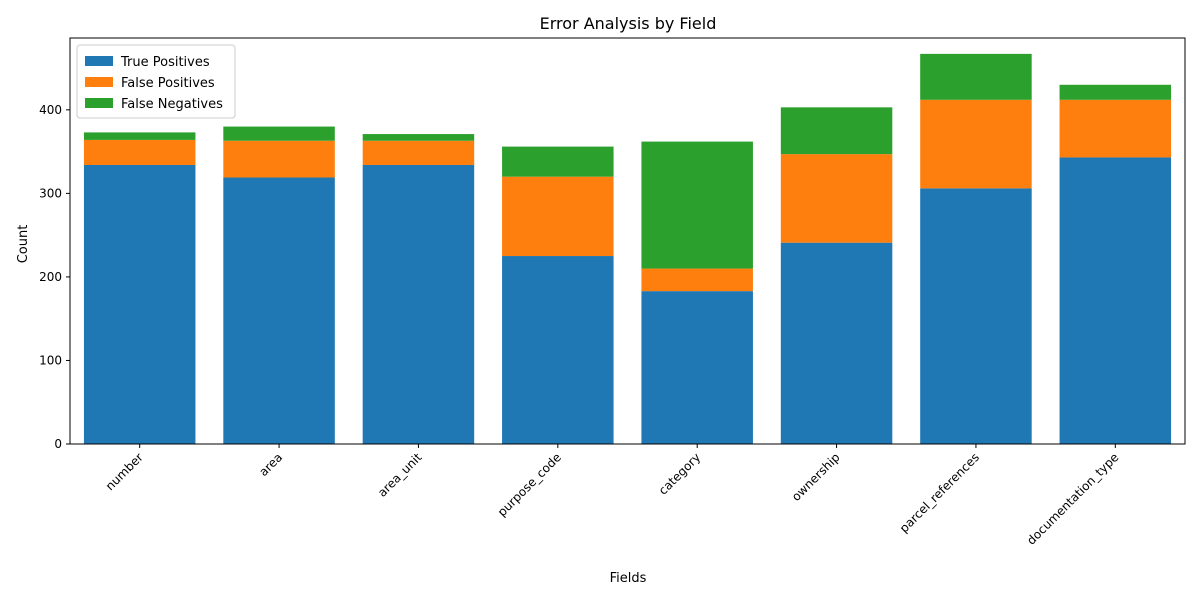 This screenshot has height=600, width=1200. I want to click on bar-area_unit-false-positives, so click(418, 152).